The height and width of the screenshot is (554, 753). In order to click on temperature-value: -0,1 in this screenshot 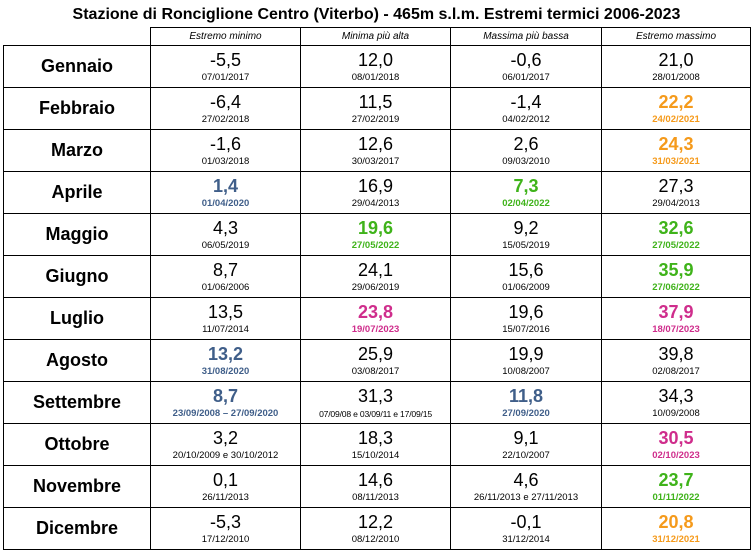, I will do `click(526, 522)`.